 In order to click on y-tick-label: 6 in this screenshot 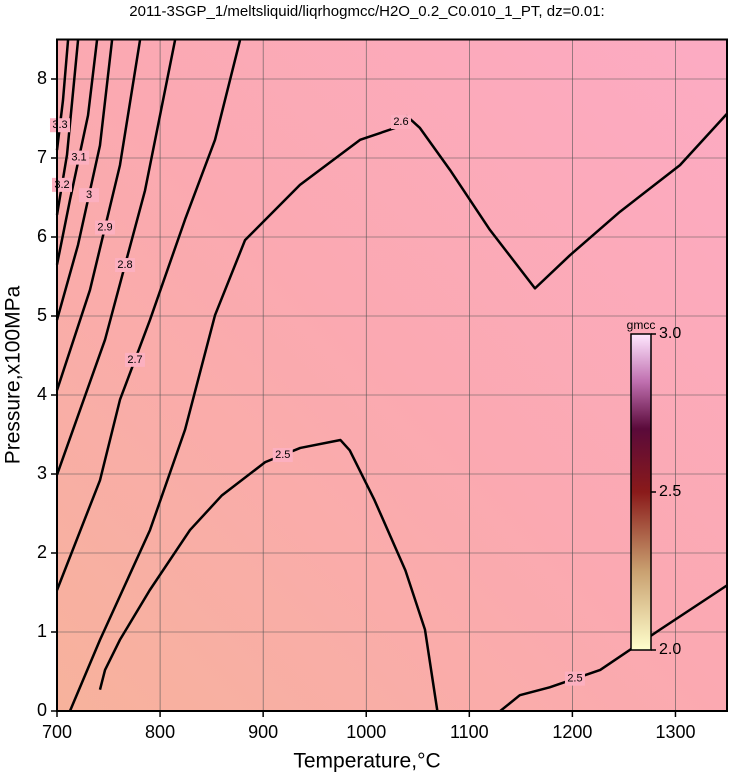, I will do `click(42, 236)`.